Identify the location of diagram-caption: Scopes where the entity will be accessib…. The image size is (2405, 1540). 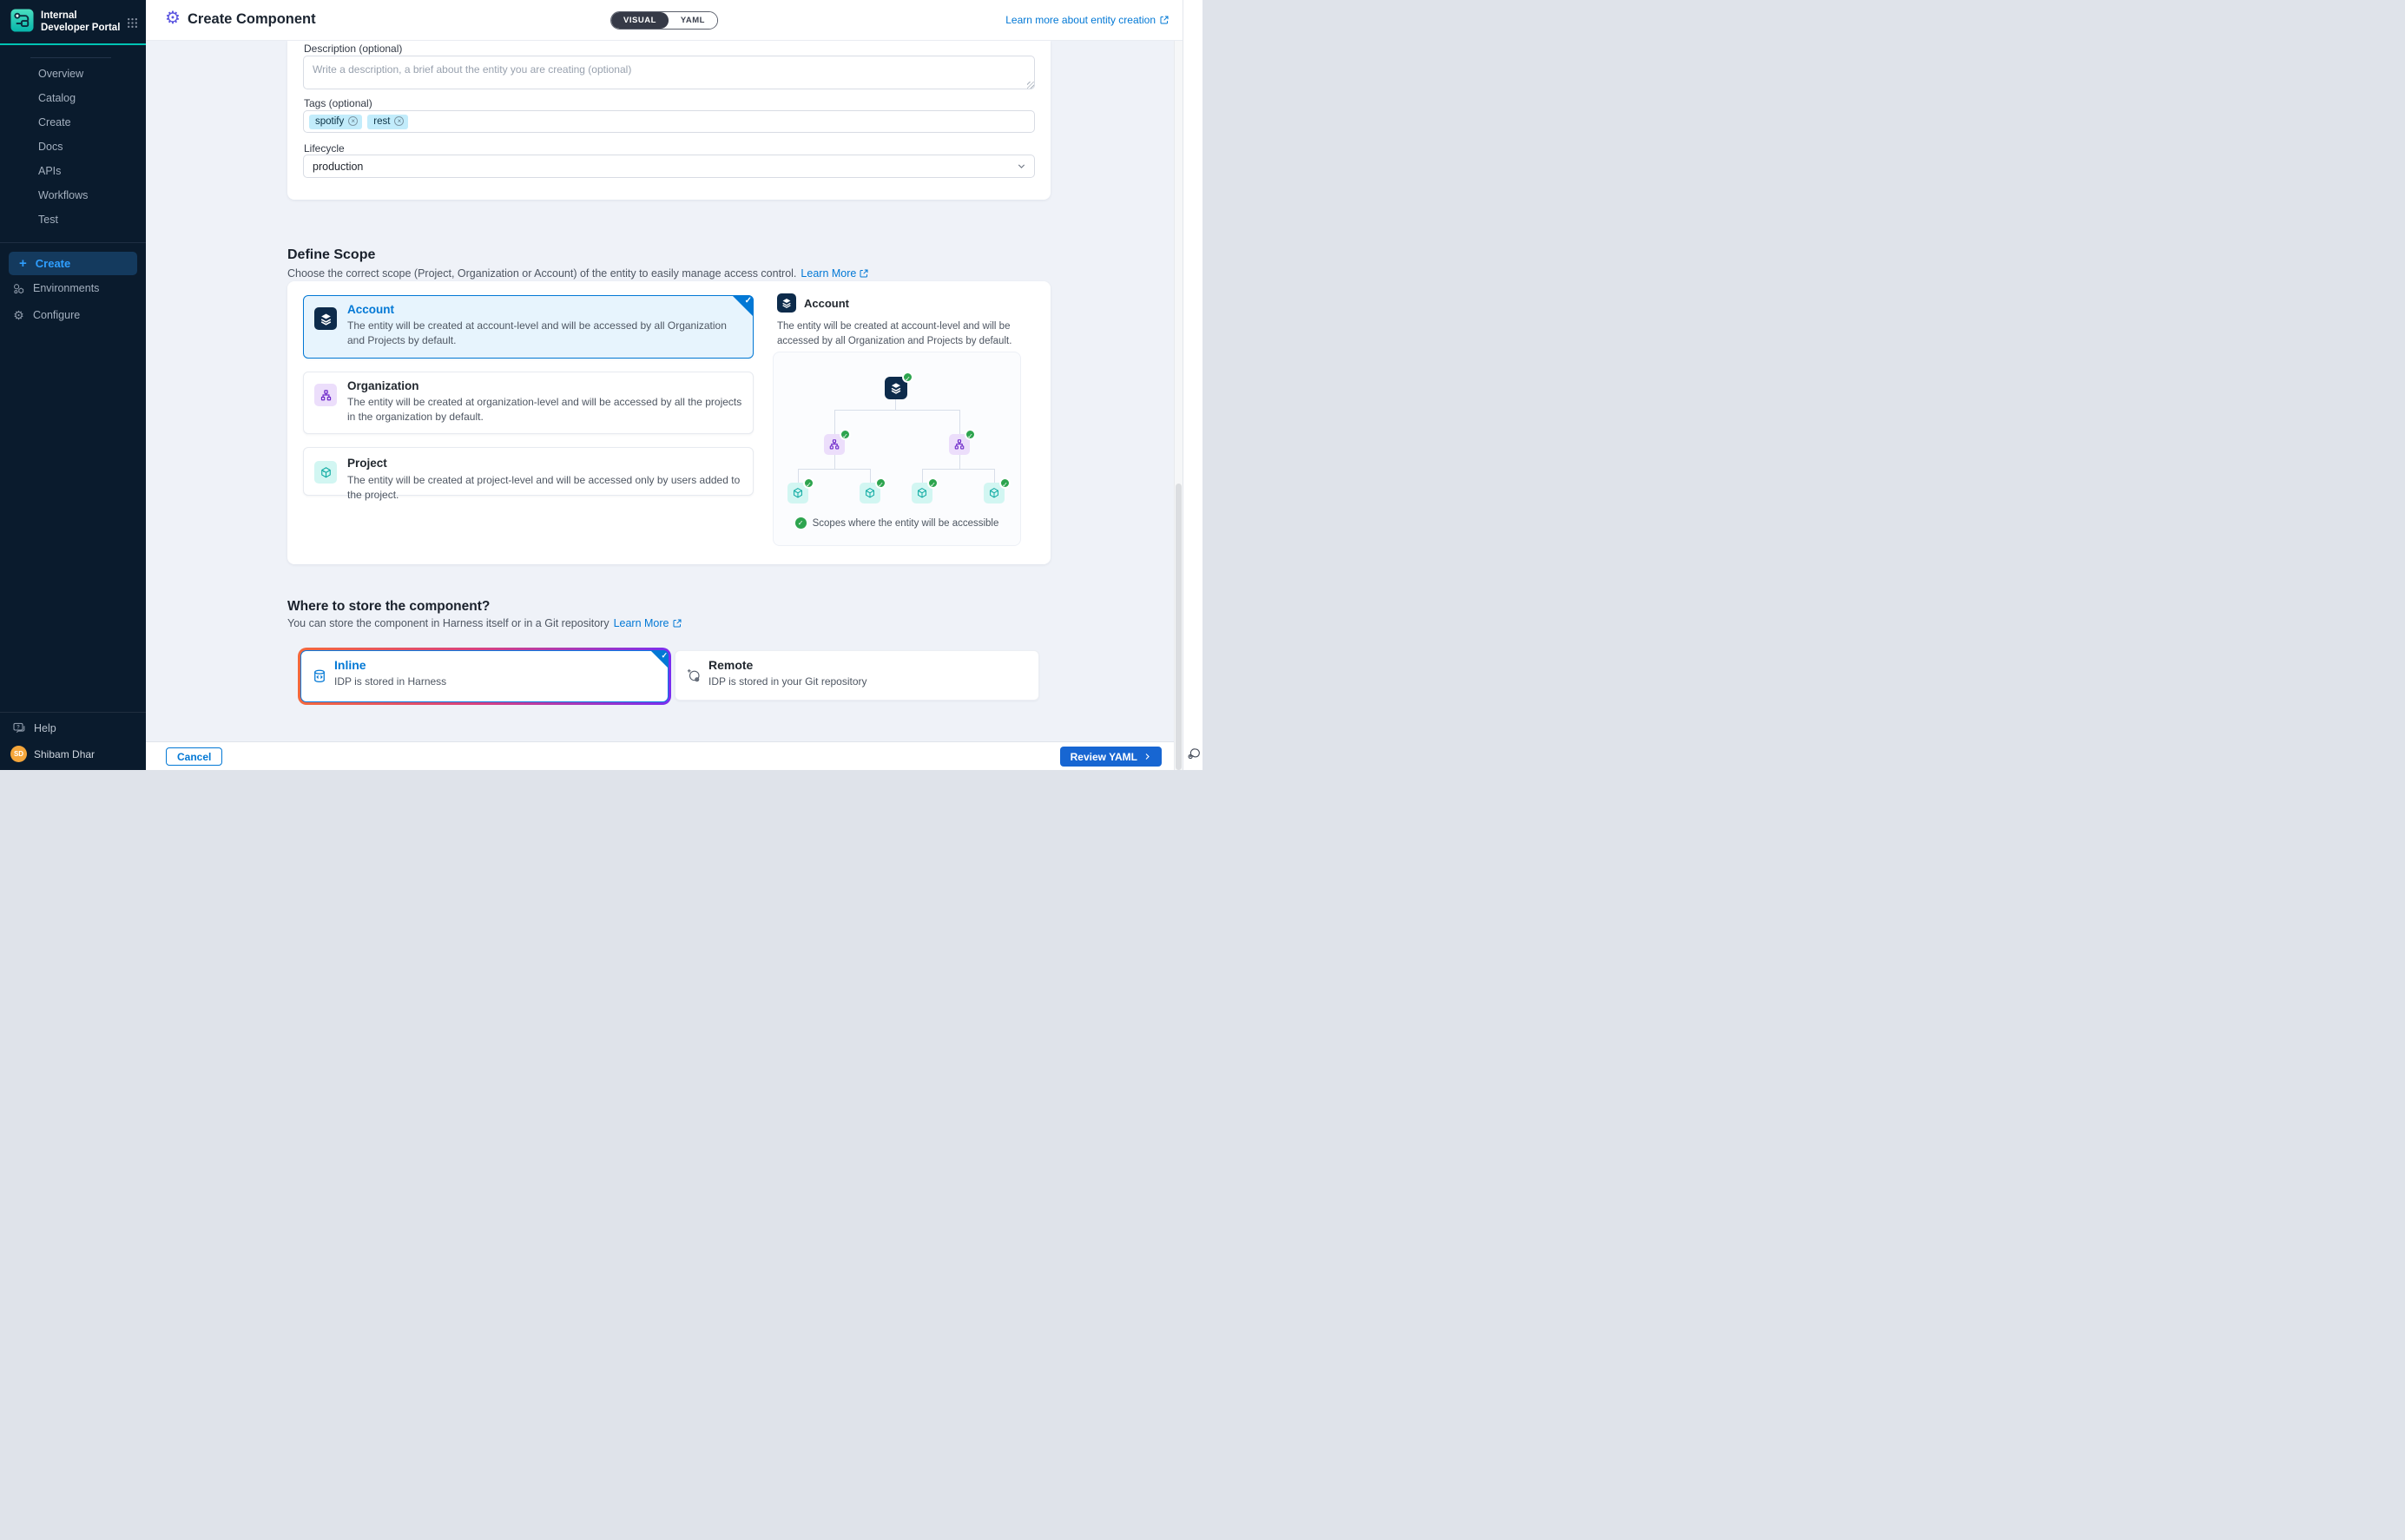
(897, 523).